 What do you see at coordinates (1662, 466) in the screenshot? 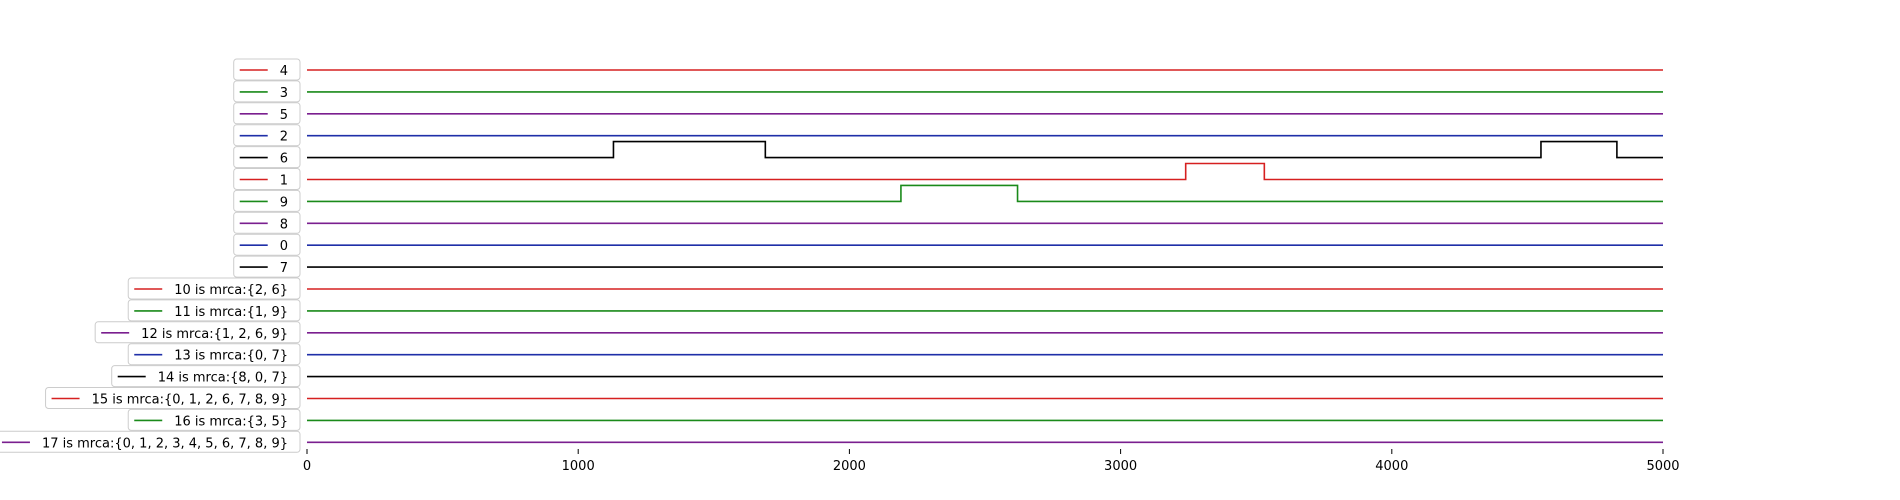
I see `x-tick-label-5: 5000` at bounding box center [1662, 466].